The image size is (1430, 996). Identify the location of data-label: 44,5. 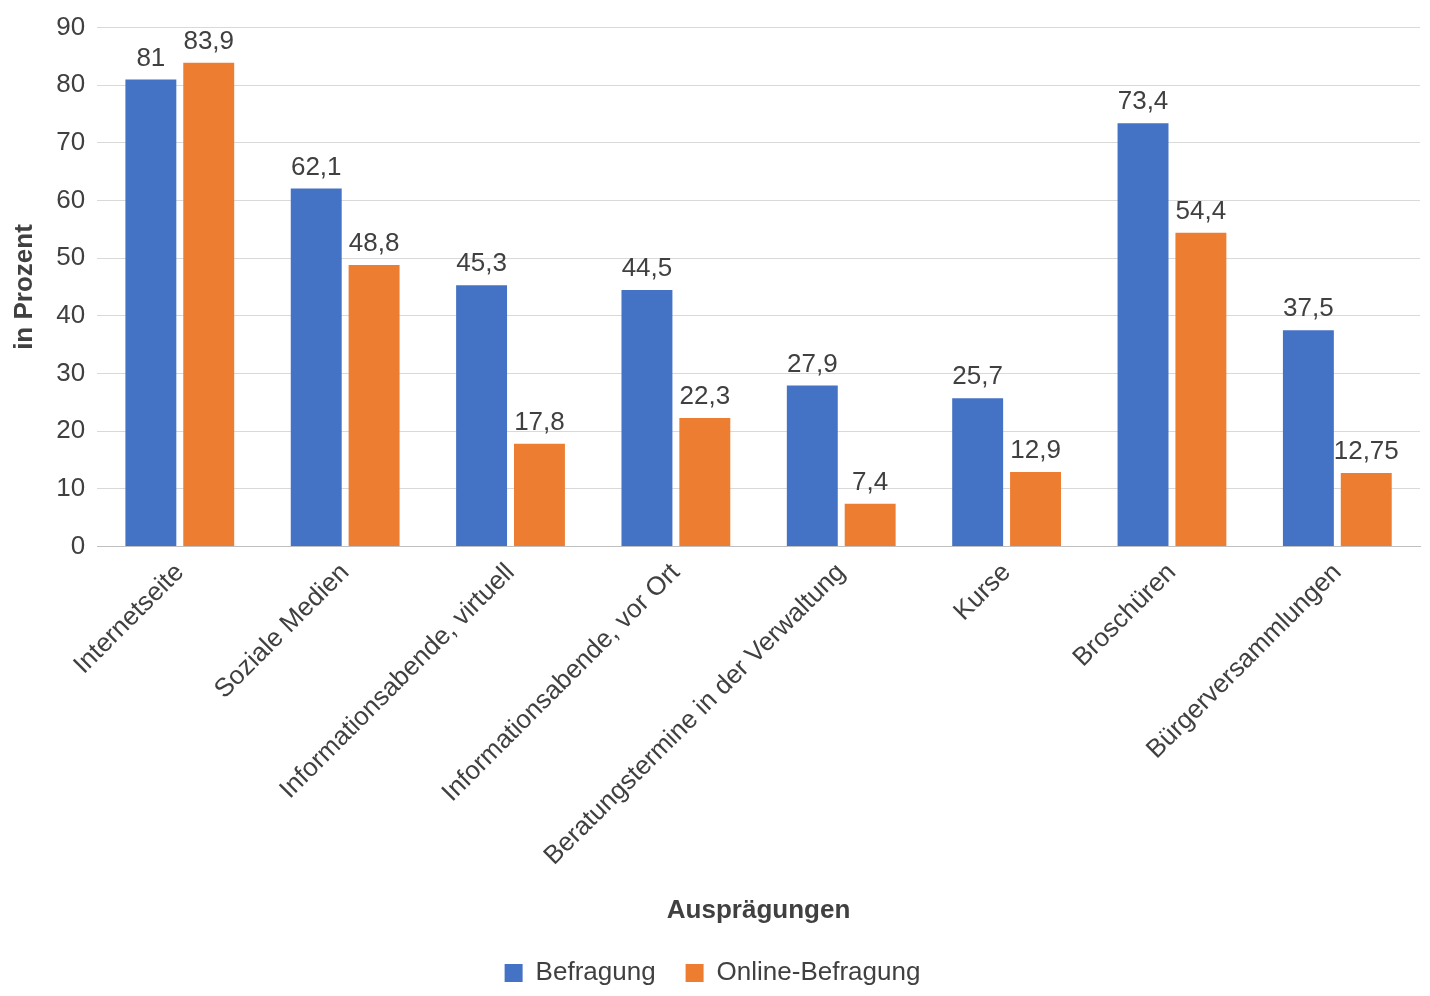
(647, 267).